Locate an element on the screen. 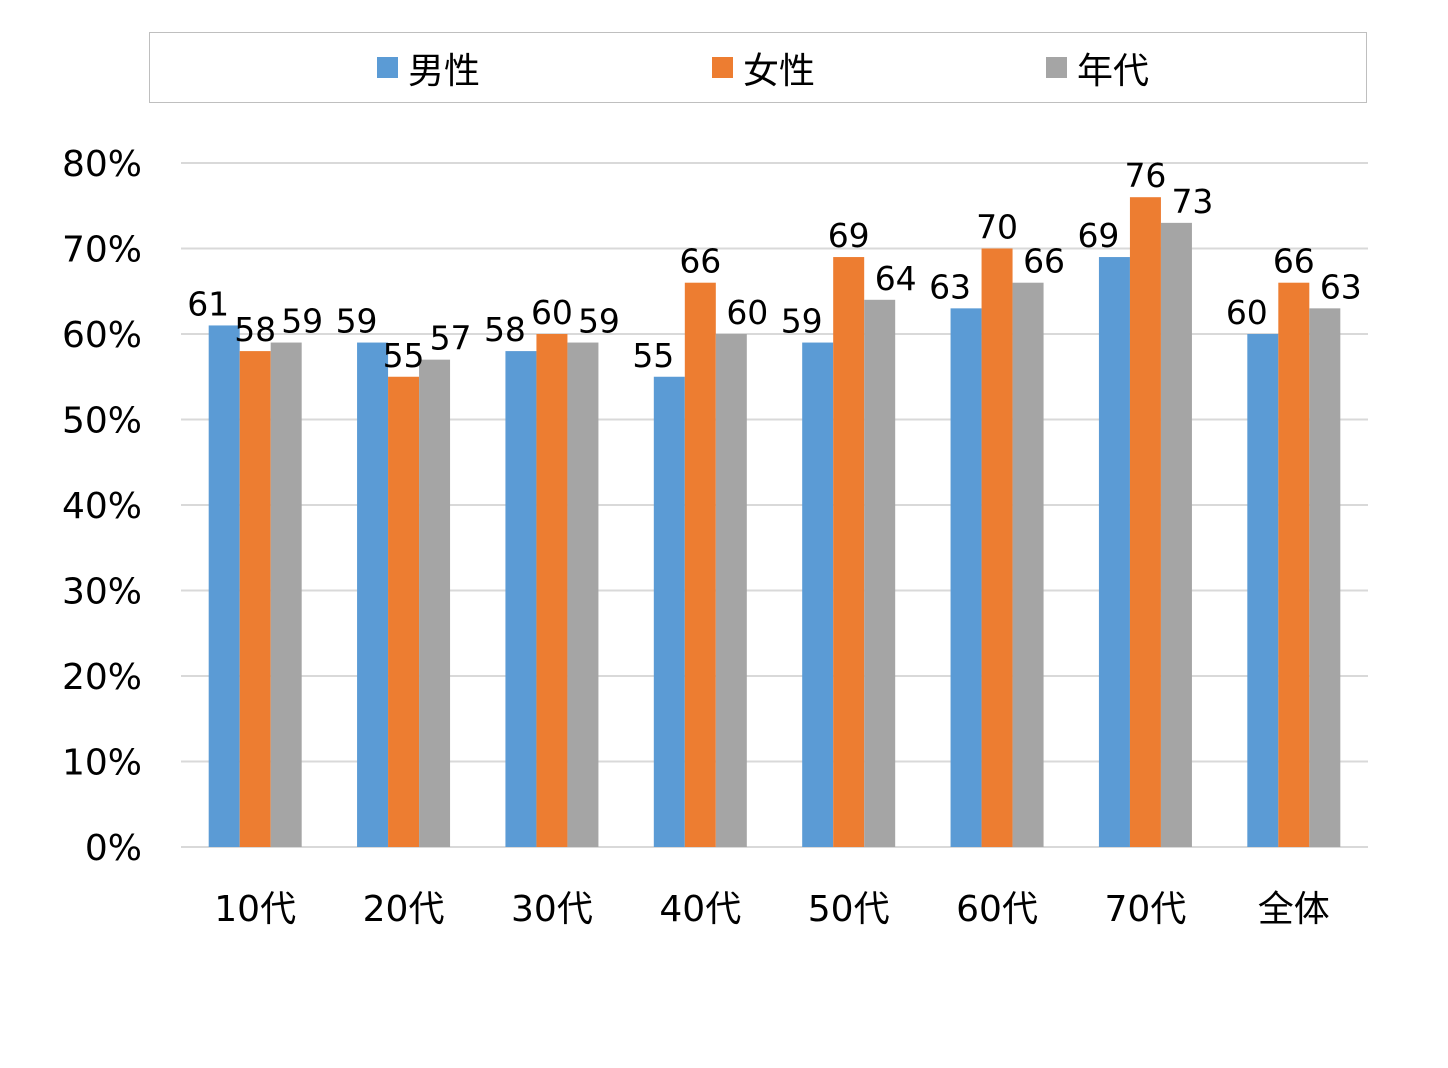 Image resolution: width=1448 pixels, height=1068 pixels. y-tick-label: 0% is located at coordinates (113, 848).